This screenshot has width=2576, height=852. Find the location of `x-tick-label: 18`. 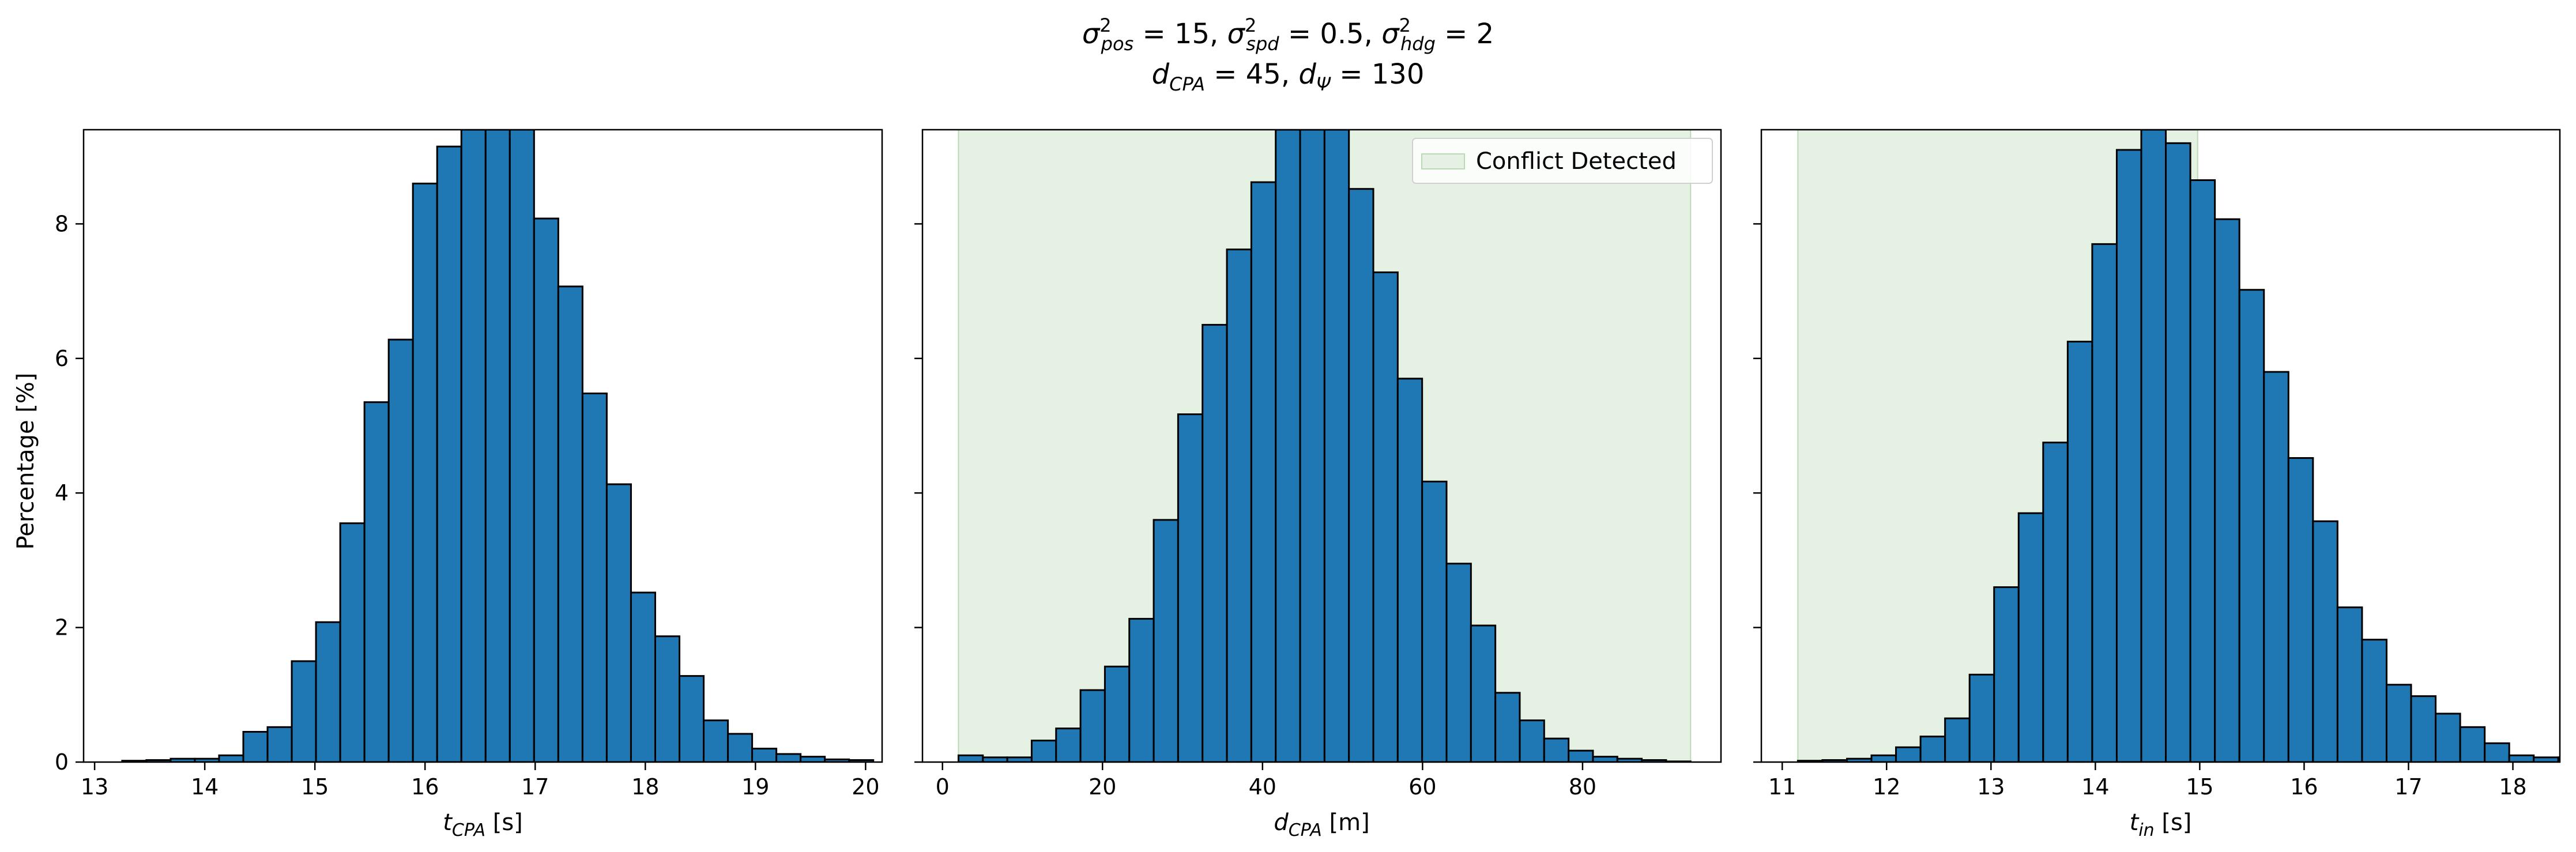

x-tick-label: 18 is located at coordinates (645, 787).